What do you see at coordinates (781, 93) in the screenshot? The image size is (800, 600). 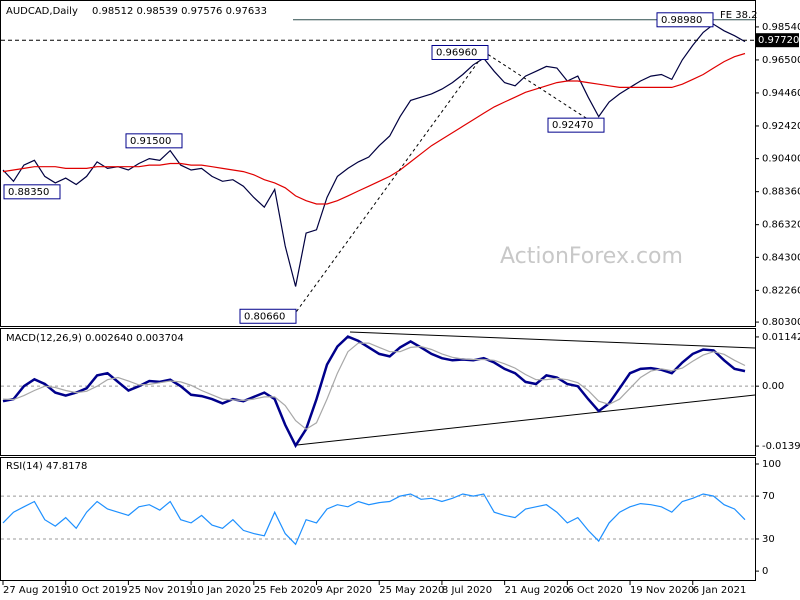 I see `y-tick-label: 0.94460` at bounding box center [781, 93].